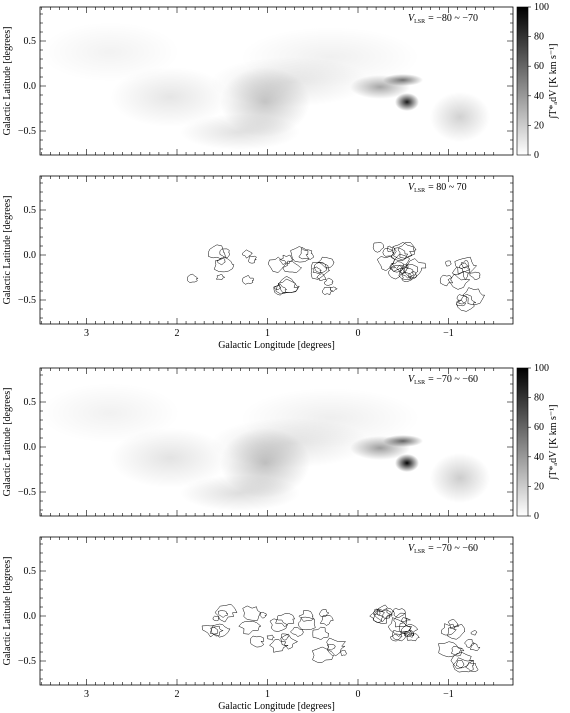 The width and height of the screenshot is (570, 713). Describe the element at coordinates (177, 694) in the screenshot. I see `x-tick-label: 2` at that location.